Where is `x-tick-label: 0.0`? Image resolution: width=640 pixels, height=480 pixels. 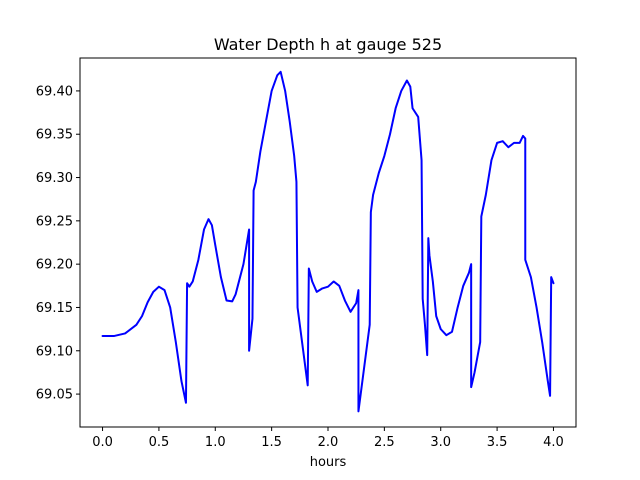 x-tick-label: 0.0 is located at coordinates (102, 442).